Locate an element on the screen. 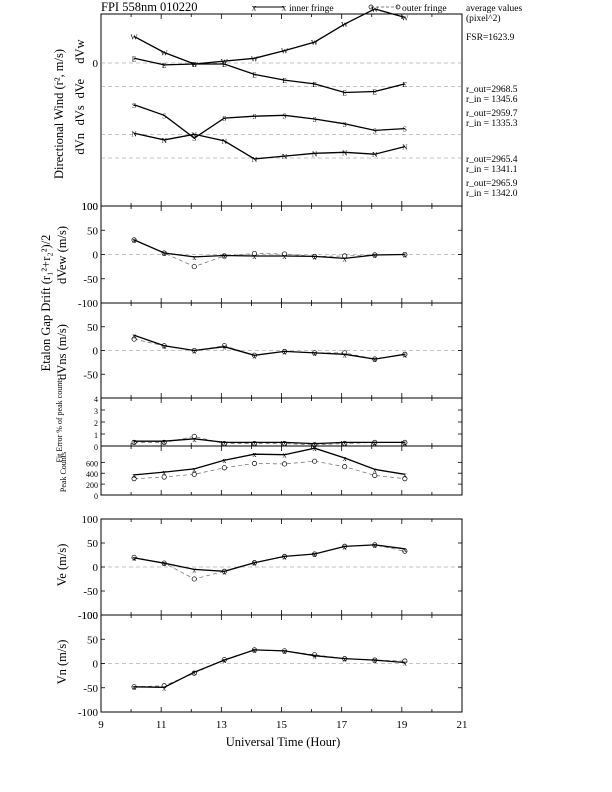 This screenshot has height=792, width=612. dvns-panel-y-tick-label: 50 is located at coordinates (93, 328).